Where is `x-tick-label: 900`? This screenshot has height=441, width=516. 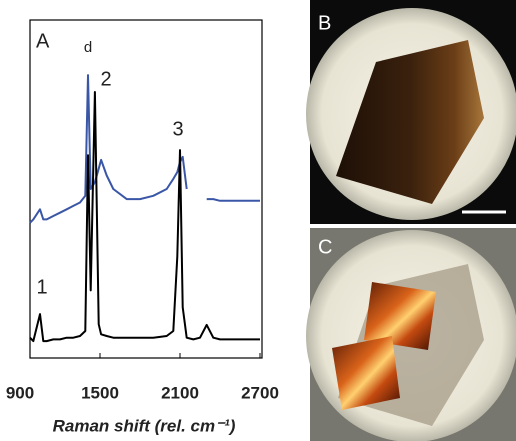 x-tick-label: 900 is located at coordinates (20, 392).